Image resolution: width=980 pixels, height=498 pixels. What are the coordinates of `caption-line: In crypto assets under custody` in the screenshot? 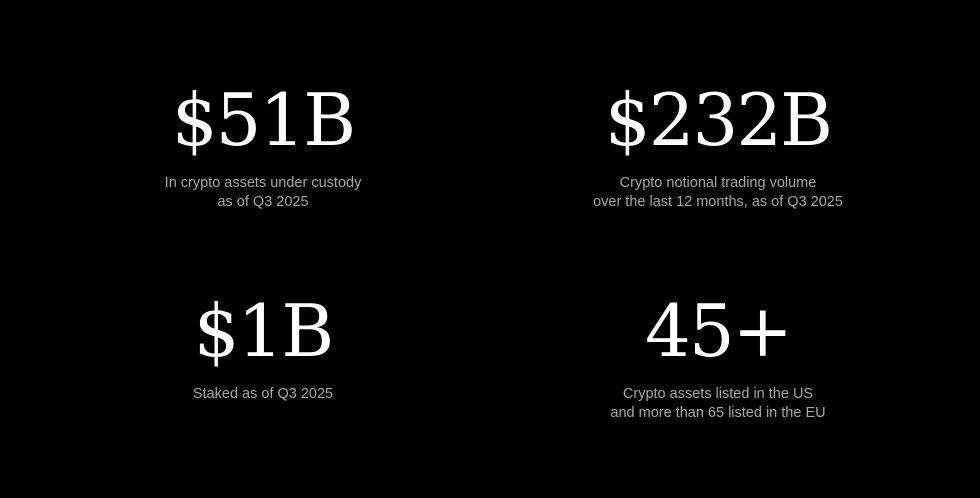 It's located at (263, 183).